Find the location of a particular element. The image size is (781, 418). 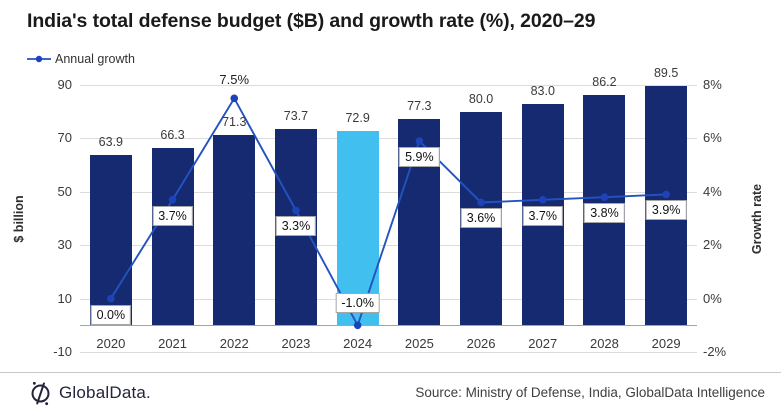

bar-value-2023: 73.7 is located at coordinates (296, 115).